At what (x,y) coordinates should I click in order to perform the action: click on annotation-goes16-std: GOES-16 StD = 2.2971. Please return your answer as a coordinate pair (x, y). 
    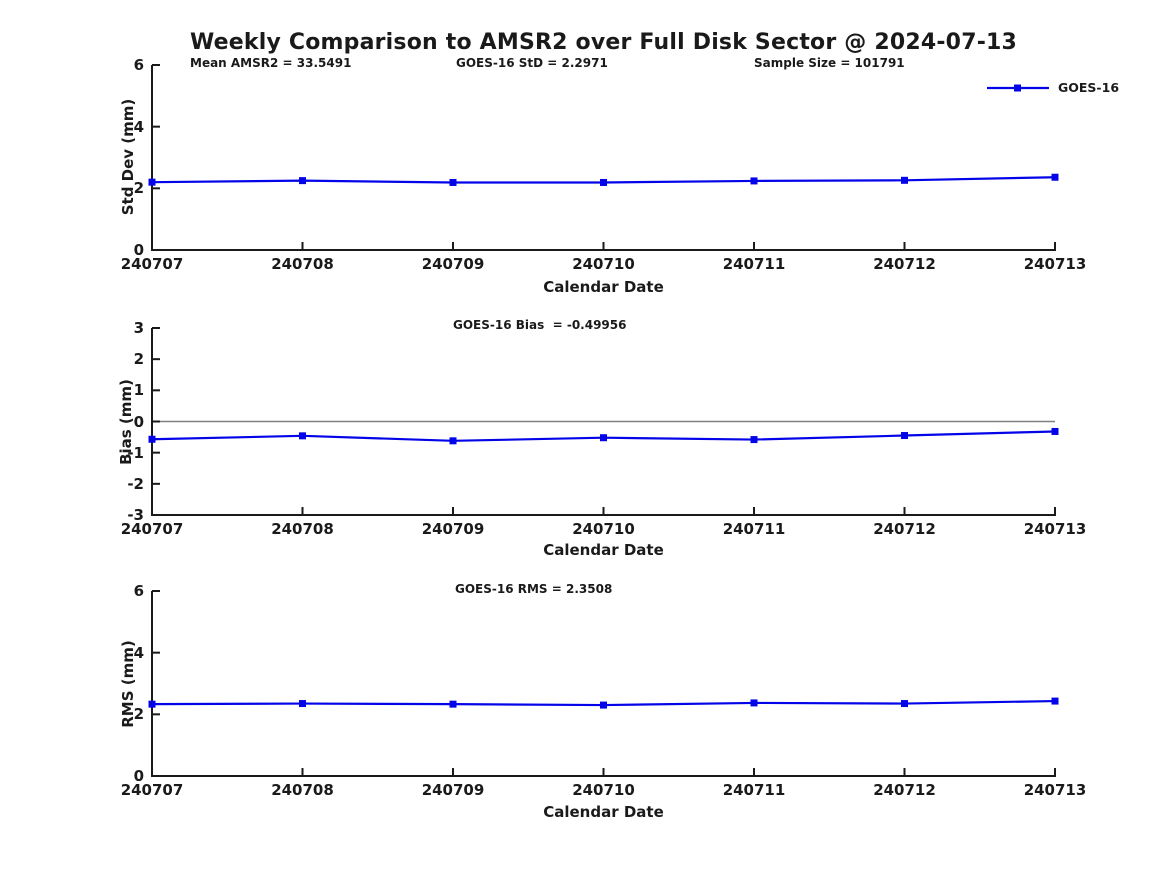
    Looking at the image, I should click on (532, 63).